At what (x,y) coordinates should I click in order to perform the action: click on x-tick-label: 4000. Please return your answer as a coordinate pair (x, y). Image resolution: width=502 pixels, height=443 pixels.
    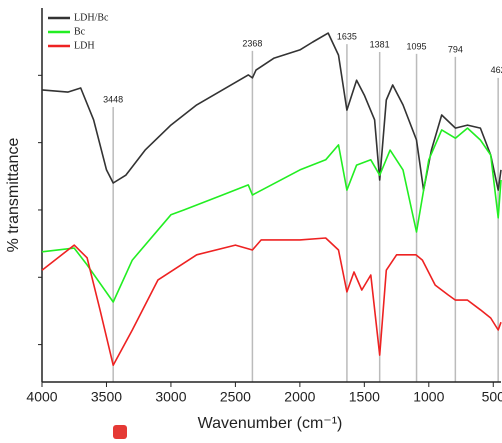
    Looking at the image, I should click on (41, 397).